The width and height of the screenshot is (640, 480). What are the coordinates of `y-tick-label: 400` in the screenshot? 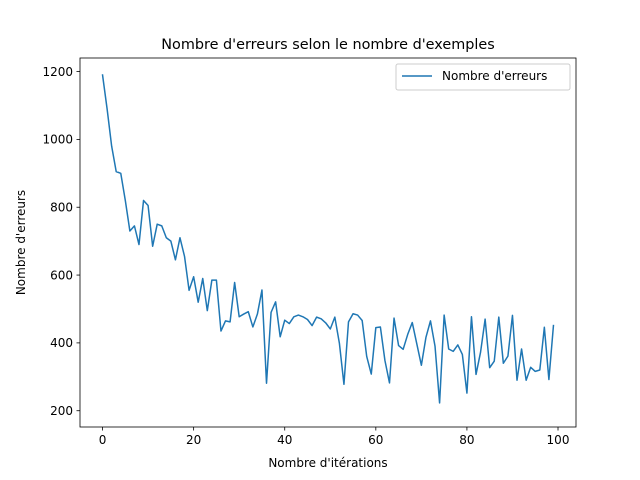 It's located at (61, 343).